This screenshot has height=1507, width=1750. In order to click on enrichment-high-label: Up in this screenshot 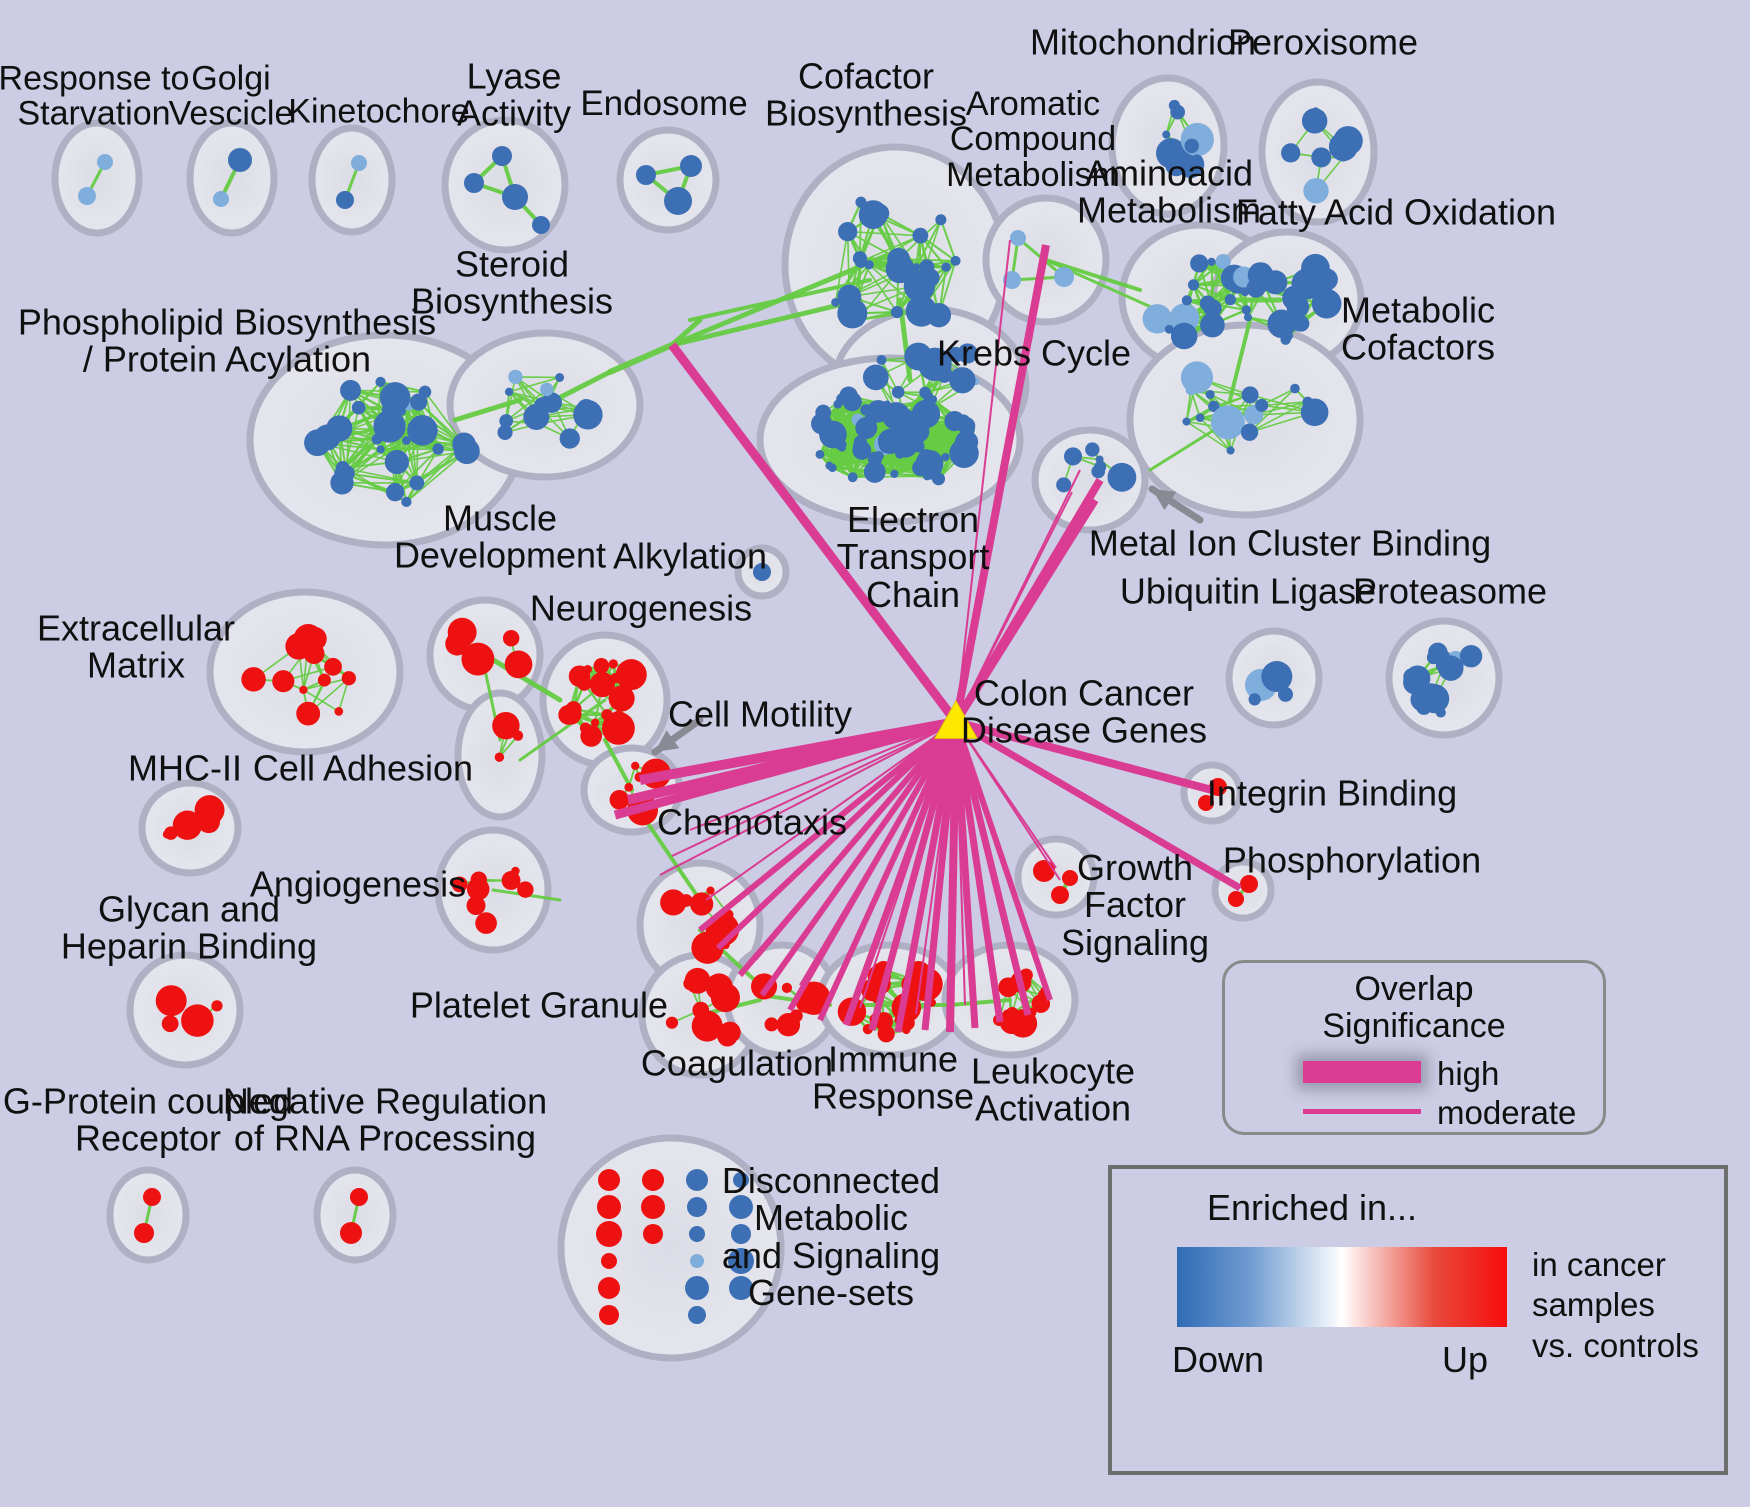, I will do `click(1465, 1359)`.